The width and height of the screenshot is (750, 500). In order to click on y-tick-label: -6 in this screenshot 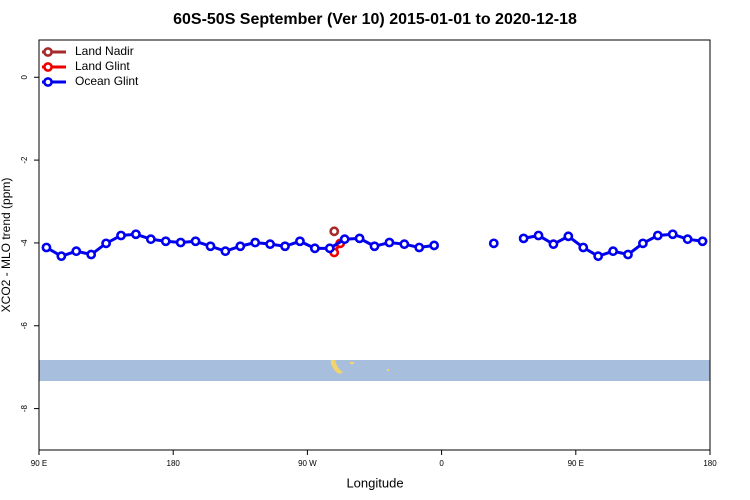, I will do `click(24, 326)`.